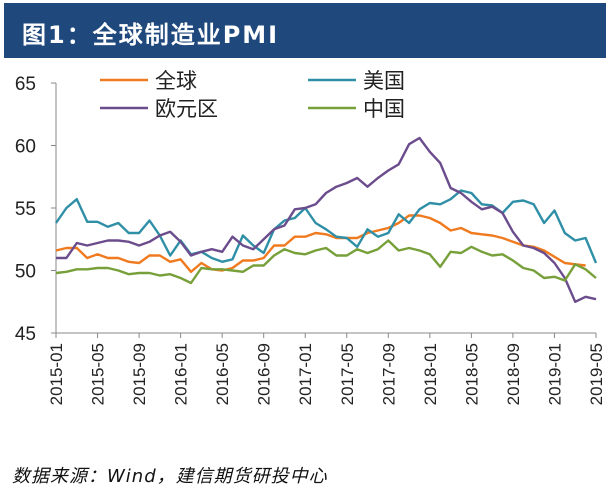  What do you see at coordinates (170, 476) in the screenshot?
I see `source-note: 数据来源：Wind，建信期货研投中心` at bounding box center [170, 476].